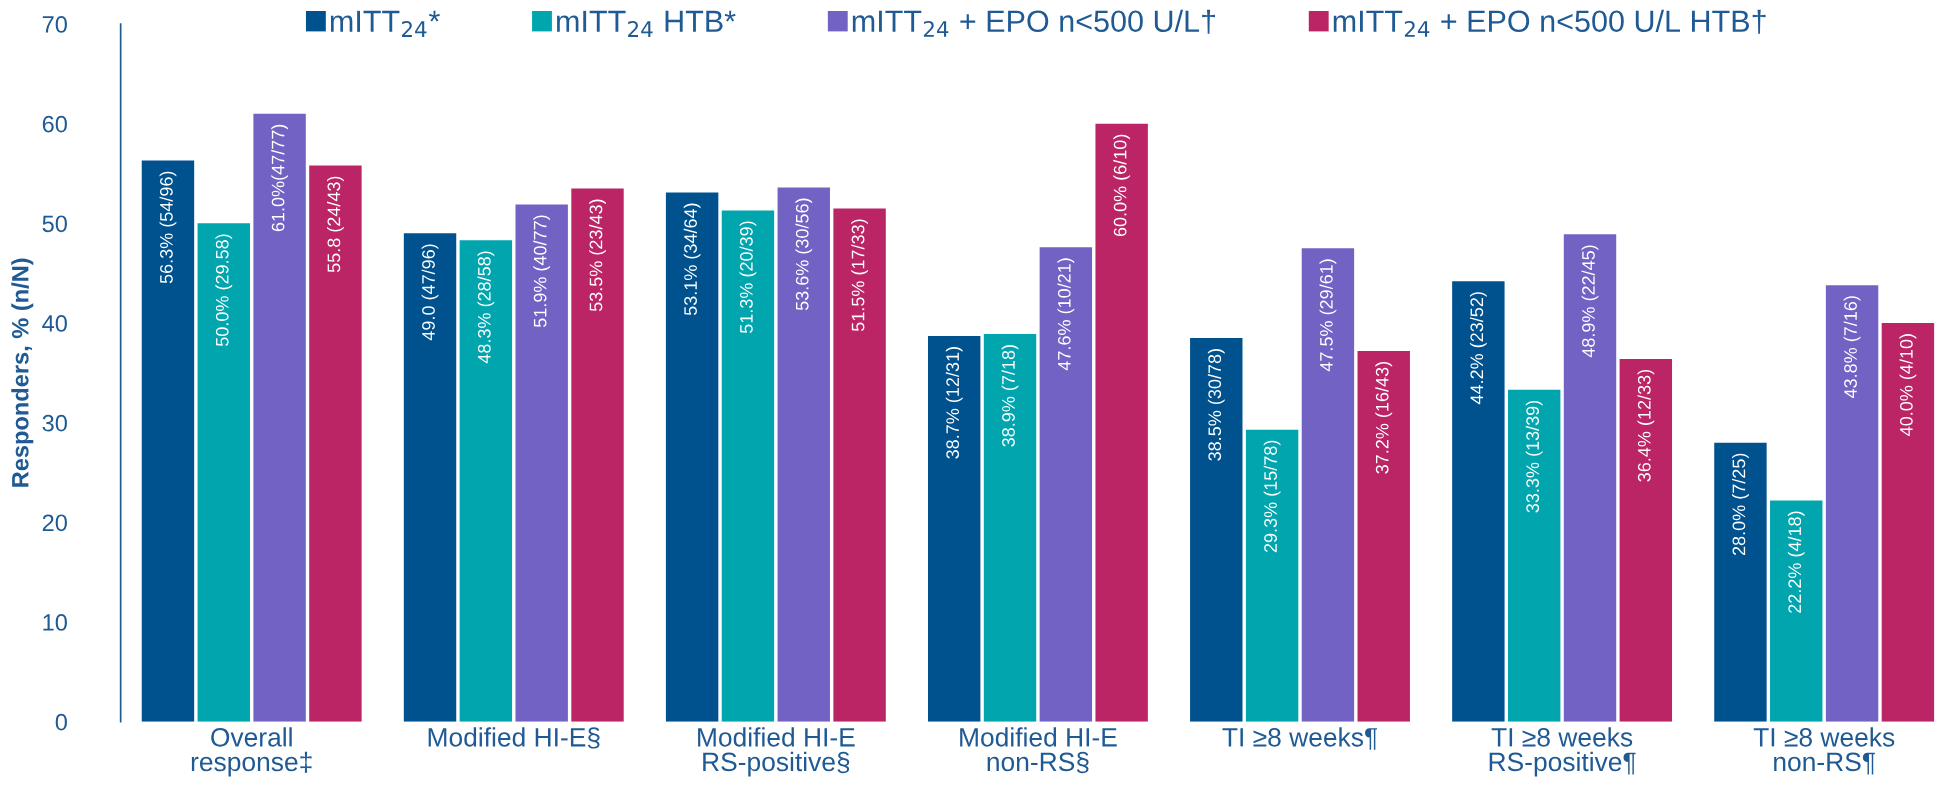  Describe the element at coordinates (1038, 750) in the screenshot. I see `x-tick-label: Modified HI-E non-RS§` at that location.